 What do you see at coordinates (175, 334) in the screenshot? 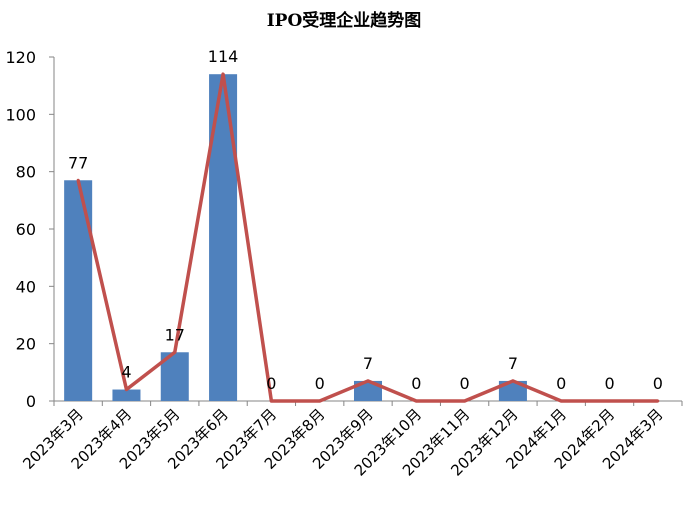
I see `data-label: 17` at bounding box center [175, 334].